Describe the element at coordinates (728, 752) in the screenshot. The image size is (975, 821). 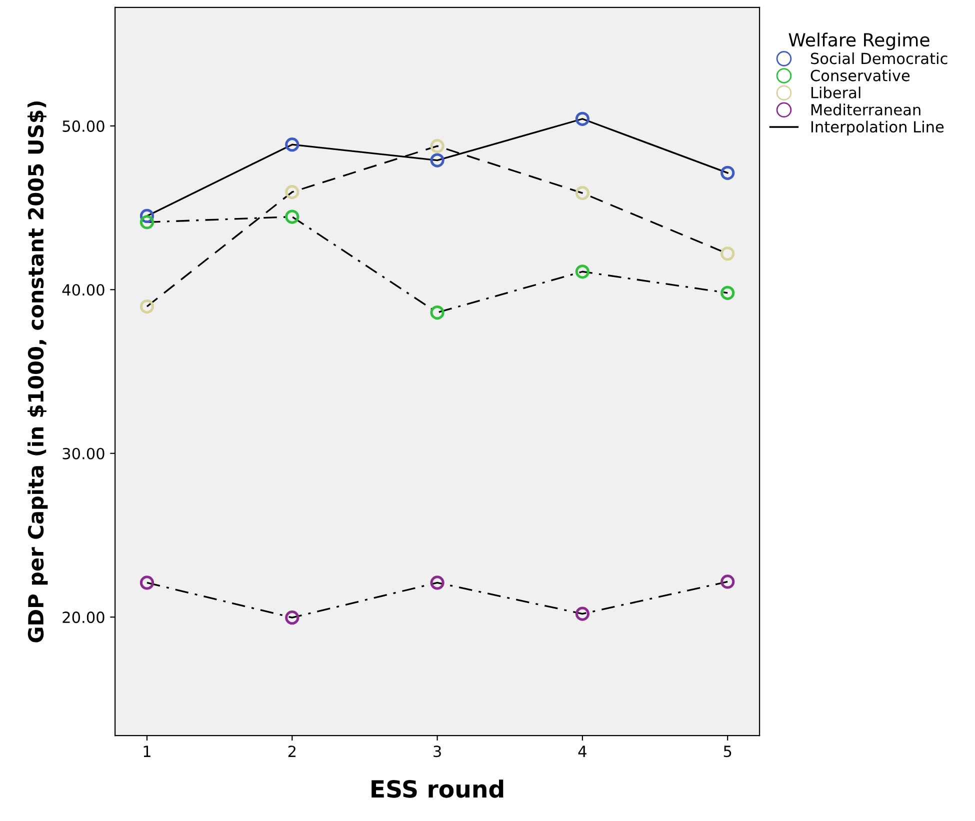
I see `x-tick-label: 5` at that location.